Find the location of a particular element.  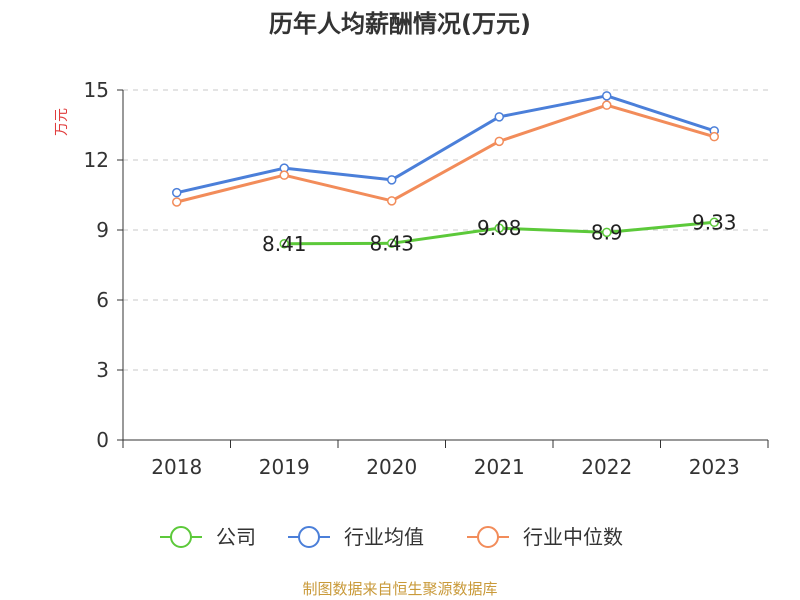

y-tick-label: 15 is located at coordinates (96, 90).